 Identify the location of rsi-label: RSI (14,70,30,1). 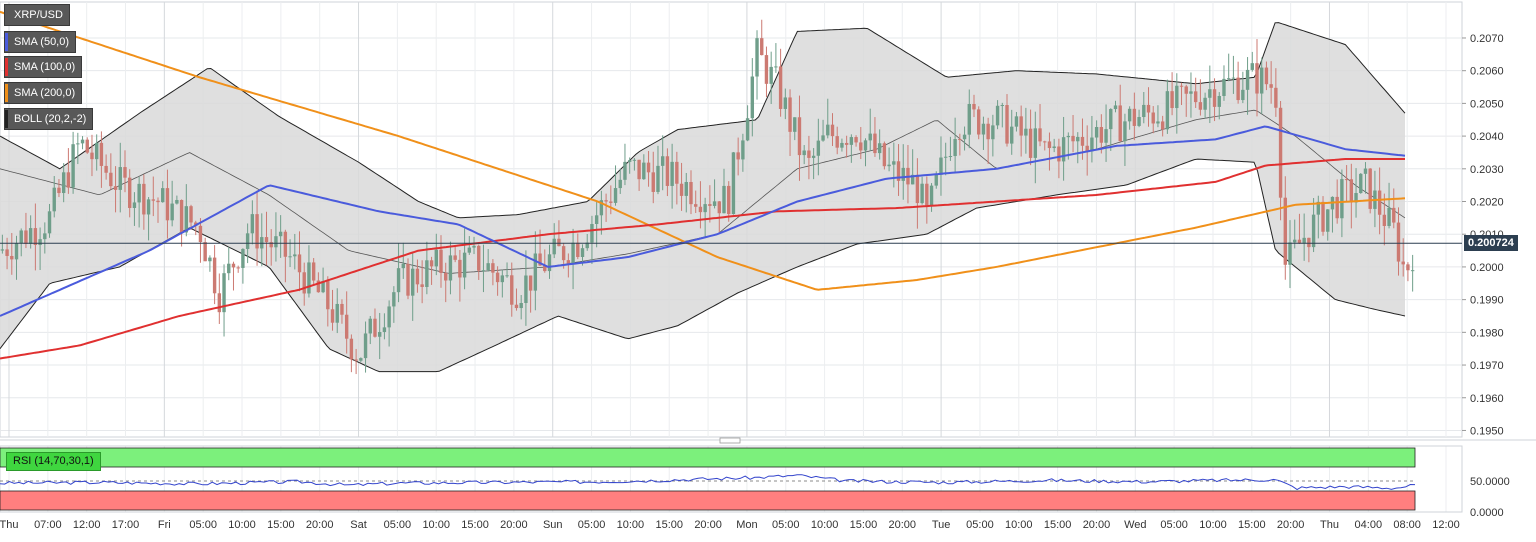
(53, 461).